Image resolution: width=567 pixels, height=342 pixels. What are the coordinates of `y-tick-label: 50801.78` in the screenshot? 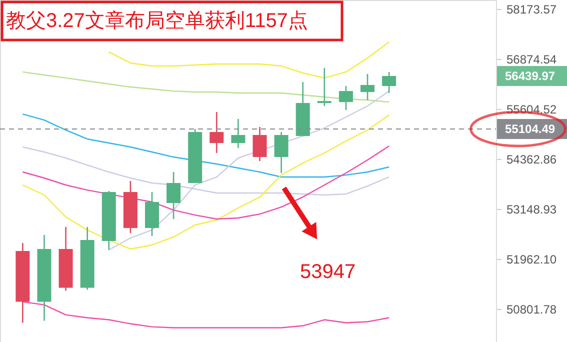 It's located at (531, 309).